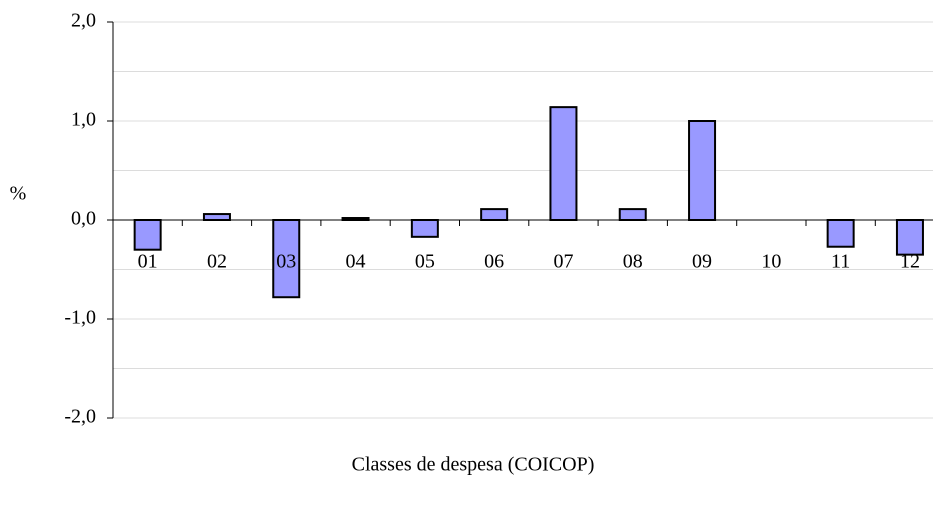 This screenshot has width=933, height=506. I want to click on y-axis-label: %, so click(18, 194).